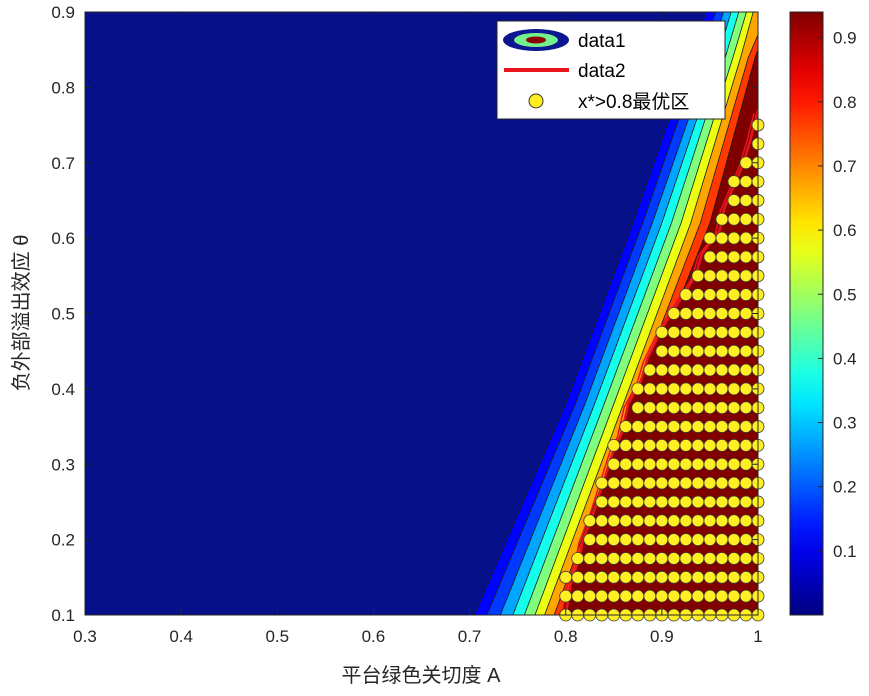 Image resolution: width=869 pixels, height=696 pixels. Describe the element at coordinates (63, 615) in the screenshot. I see `y-tick-label: 0.1` at that location.